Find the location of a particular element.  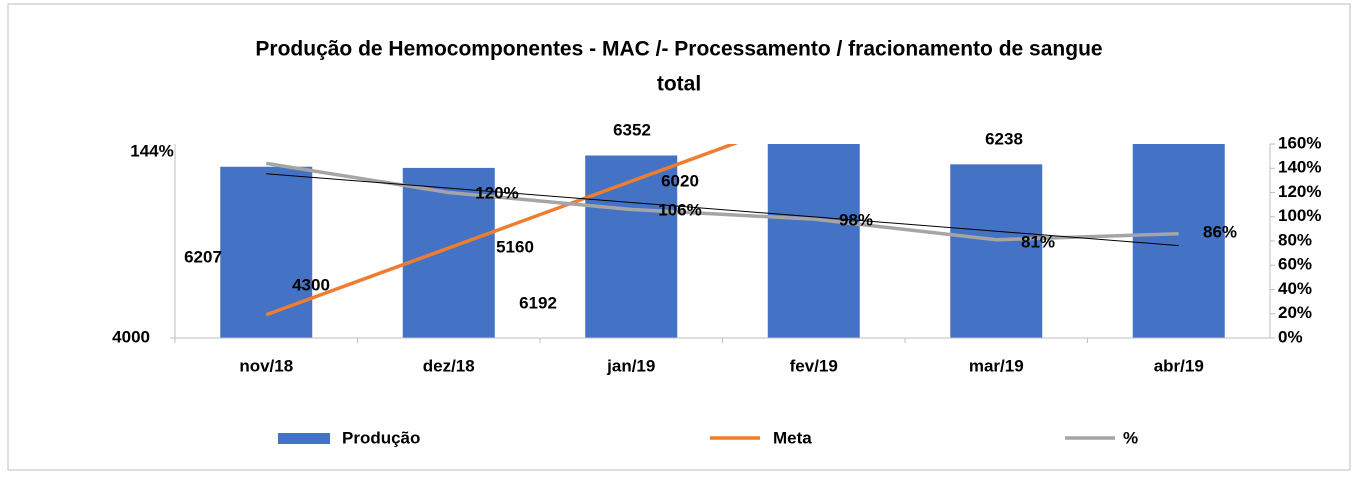

data-label: 6352 is located at coordinates (632, 129).